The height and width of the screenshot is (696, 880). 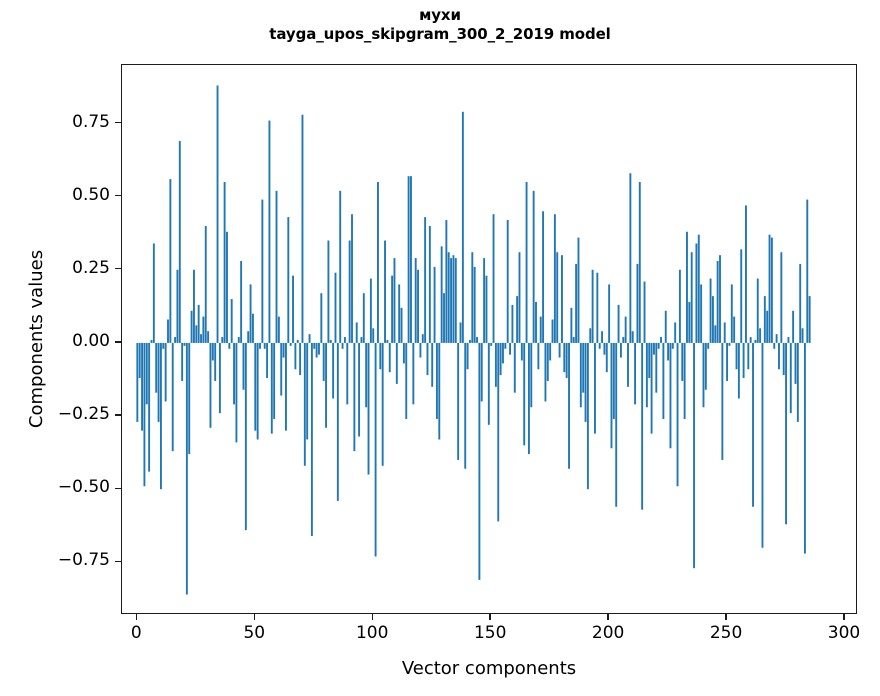 I want to click on y-tick-label: −0.50, so click(x=83, y=487).